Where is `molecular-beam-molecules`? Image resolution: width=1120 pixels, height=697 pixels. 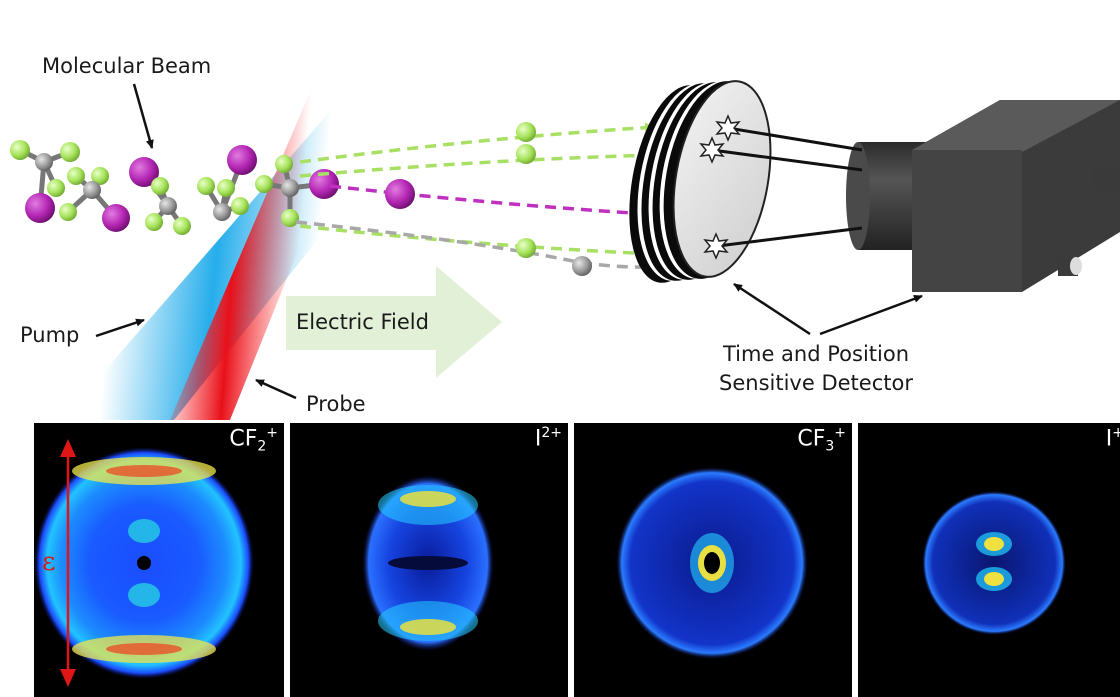 molecular-beam-molecules is located at coordinates (174, 187).